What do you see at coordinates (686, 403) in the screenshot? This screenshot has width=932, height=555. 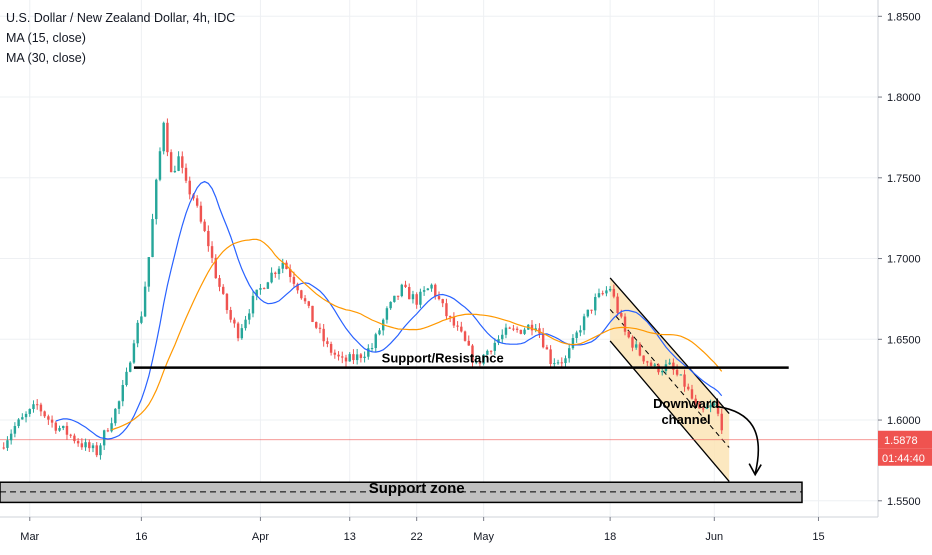 I see `channel-label-1: Downward` at bounding box center [686, 403].